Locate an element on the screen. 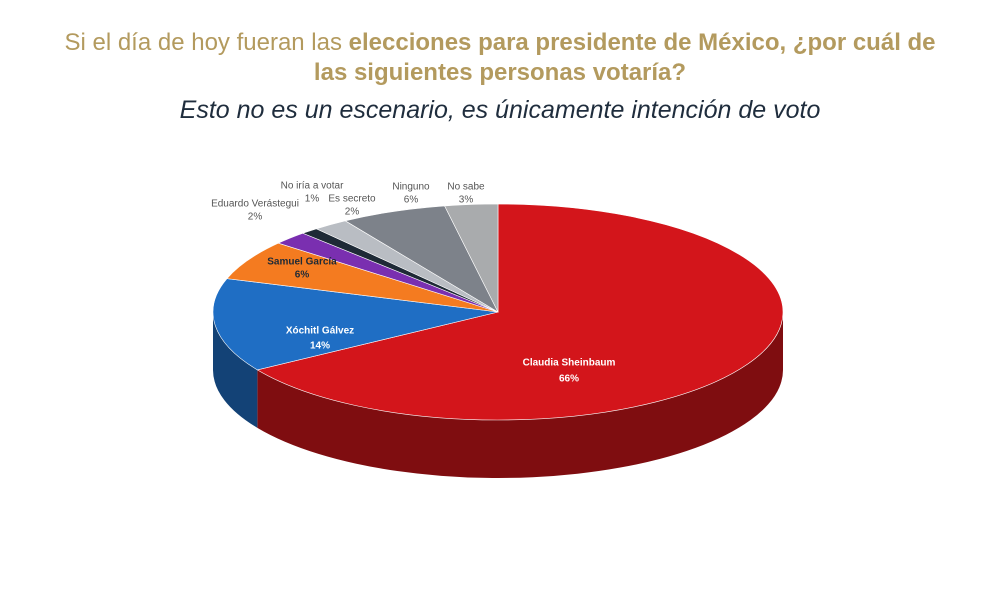  value-label: 66% is located at coordinates (569, 379).